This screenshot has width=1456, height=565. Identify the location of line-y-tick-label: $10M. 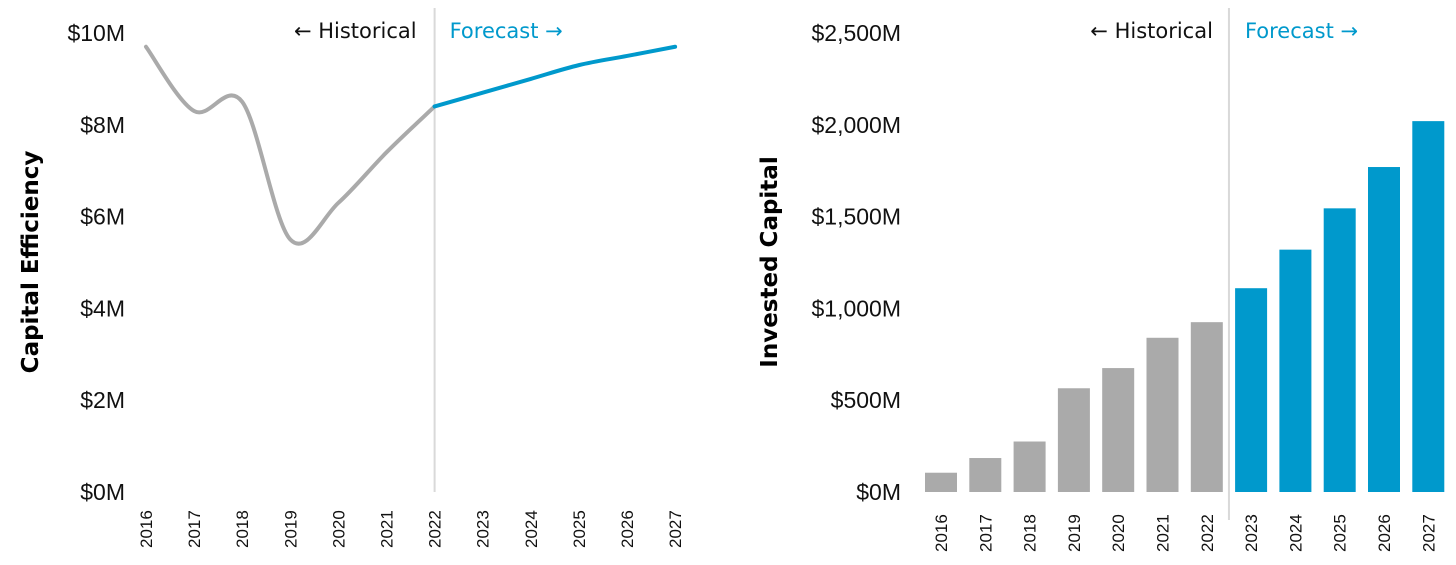
(96, 33).